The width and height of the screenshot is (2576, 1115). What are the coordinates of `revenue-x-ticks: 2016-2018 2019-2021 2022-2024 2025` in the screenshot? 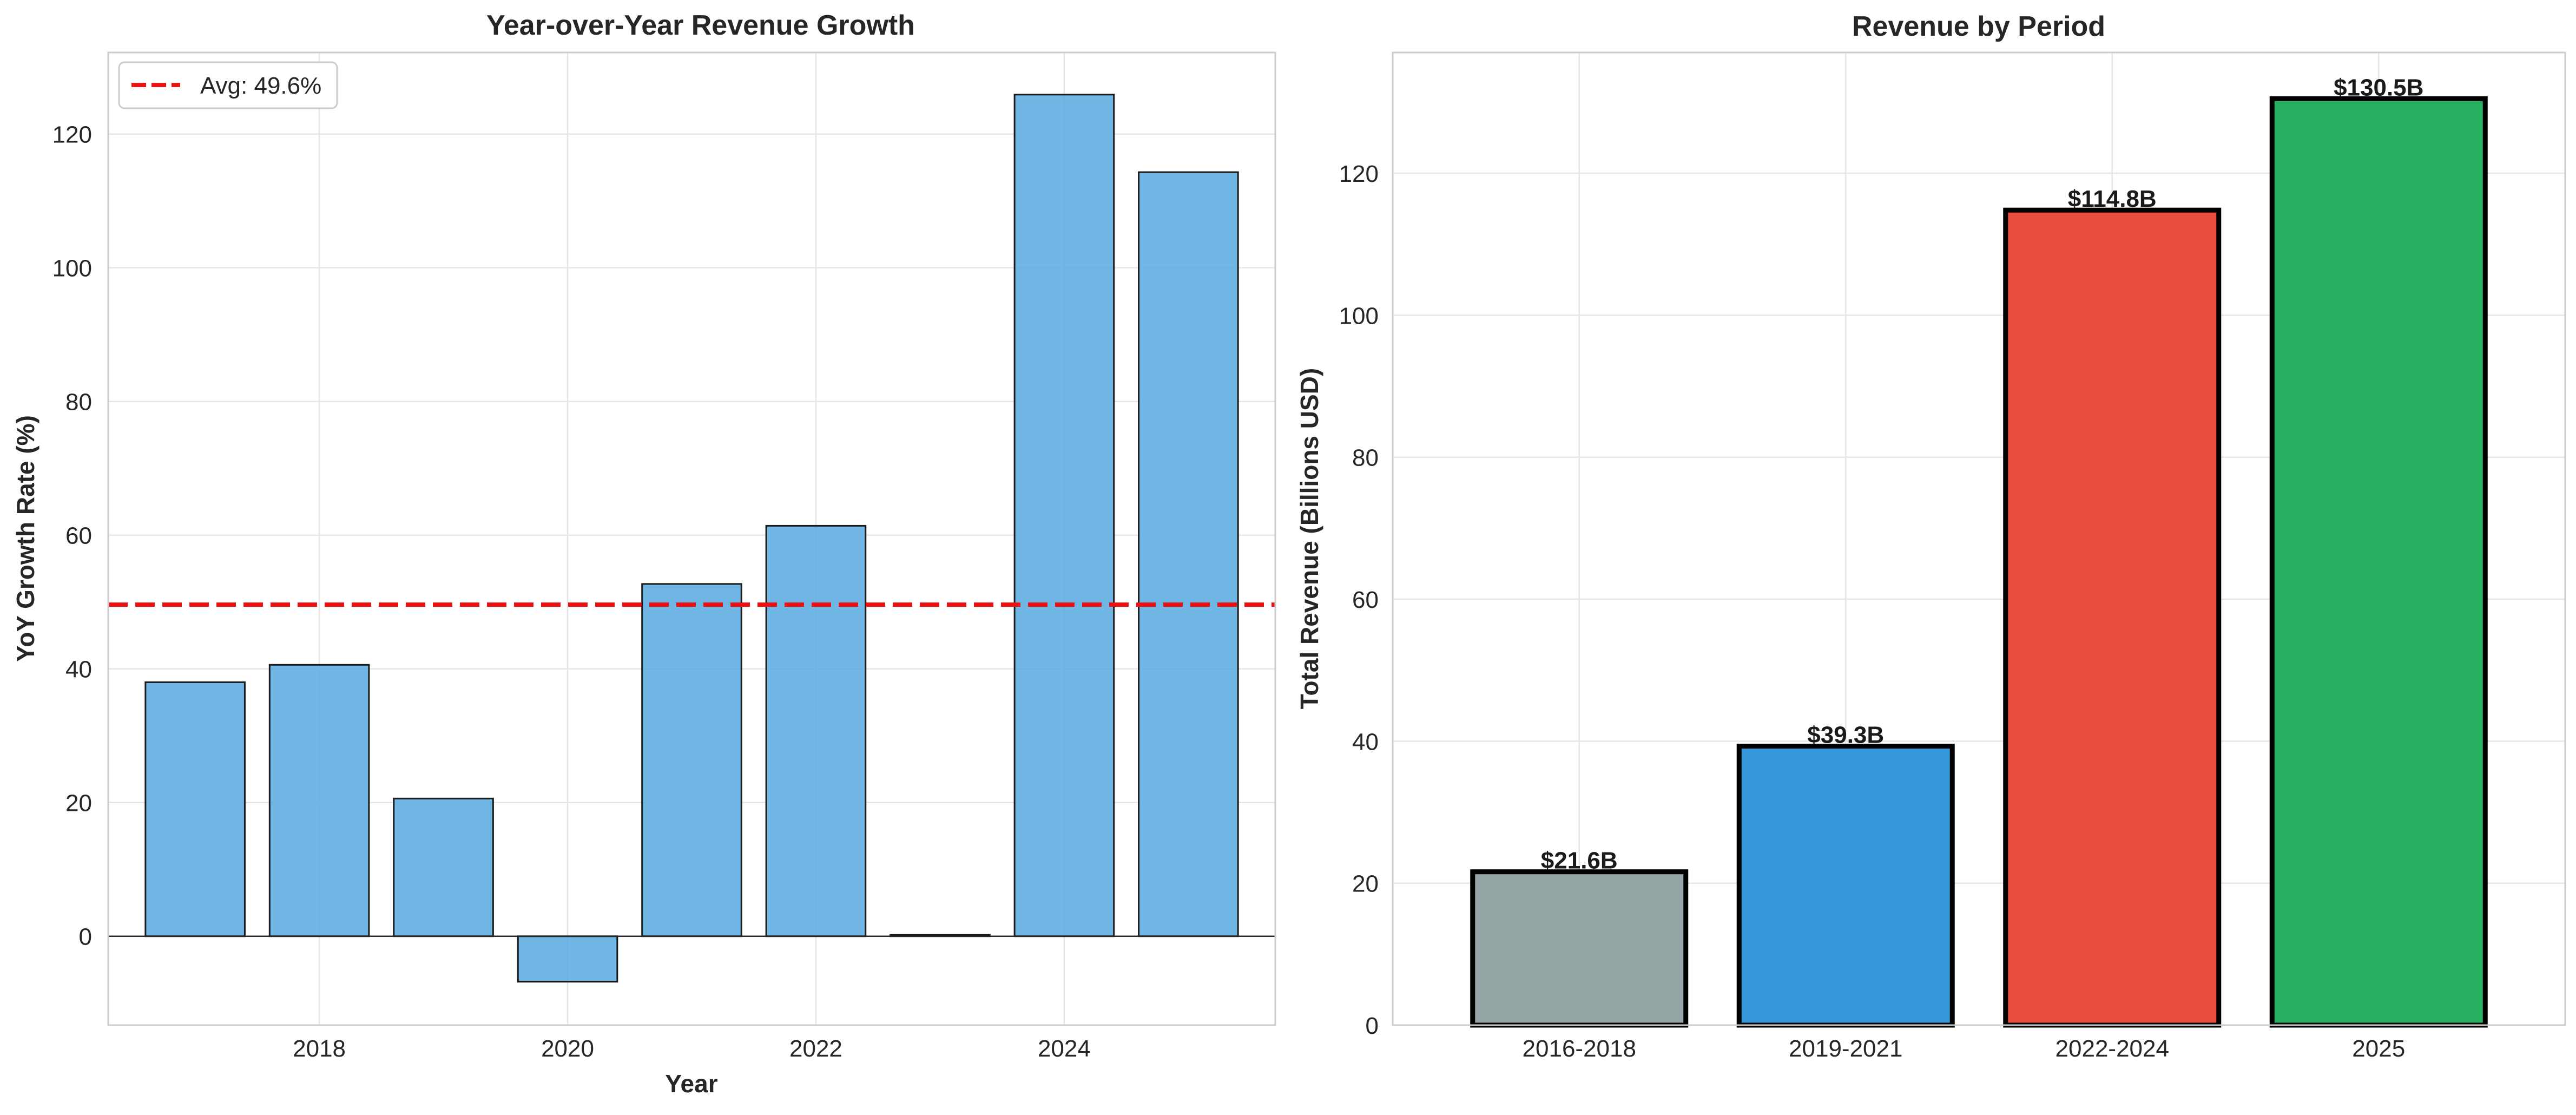 It's located at (1964, 1048).